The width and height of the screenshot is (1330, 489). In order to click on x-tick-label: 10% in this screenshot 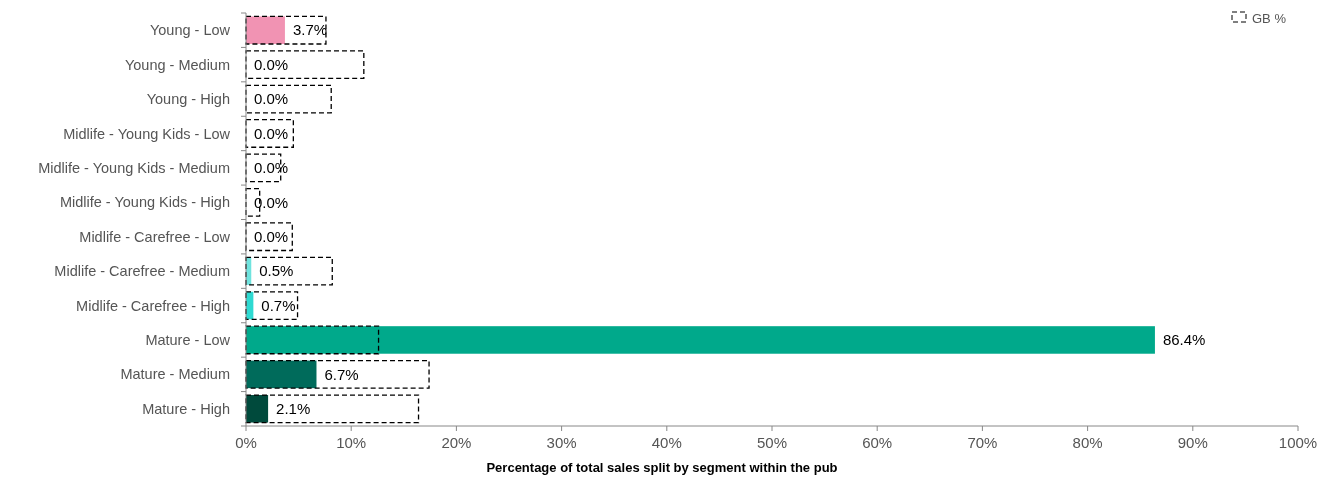, I will do `click(351, 442)`.